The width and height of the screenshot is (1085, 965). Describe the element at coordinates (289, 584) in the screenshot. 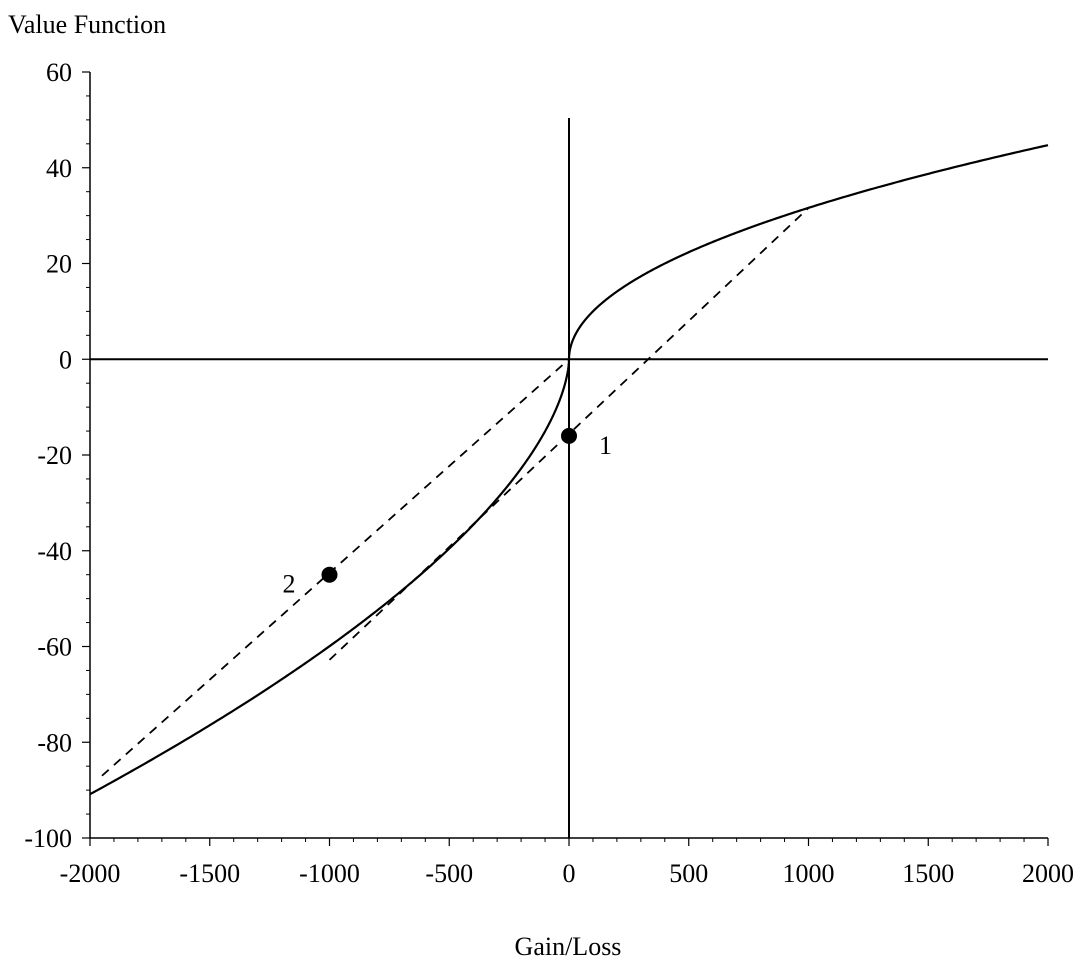

I see `marker-label-2: 2` at that location.